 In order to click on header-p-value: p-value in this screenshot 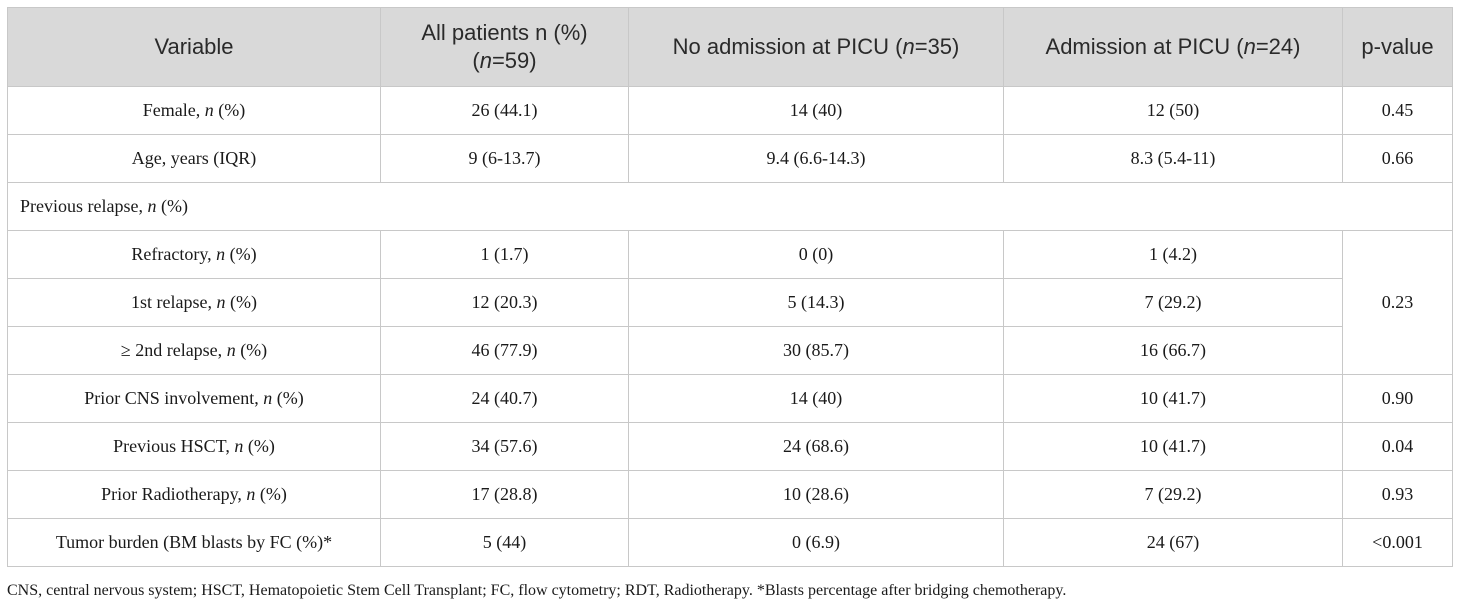, I will do `click(1397, 47)`.